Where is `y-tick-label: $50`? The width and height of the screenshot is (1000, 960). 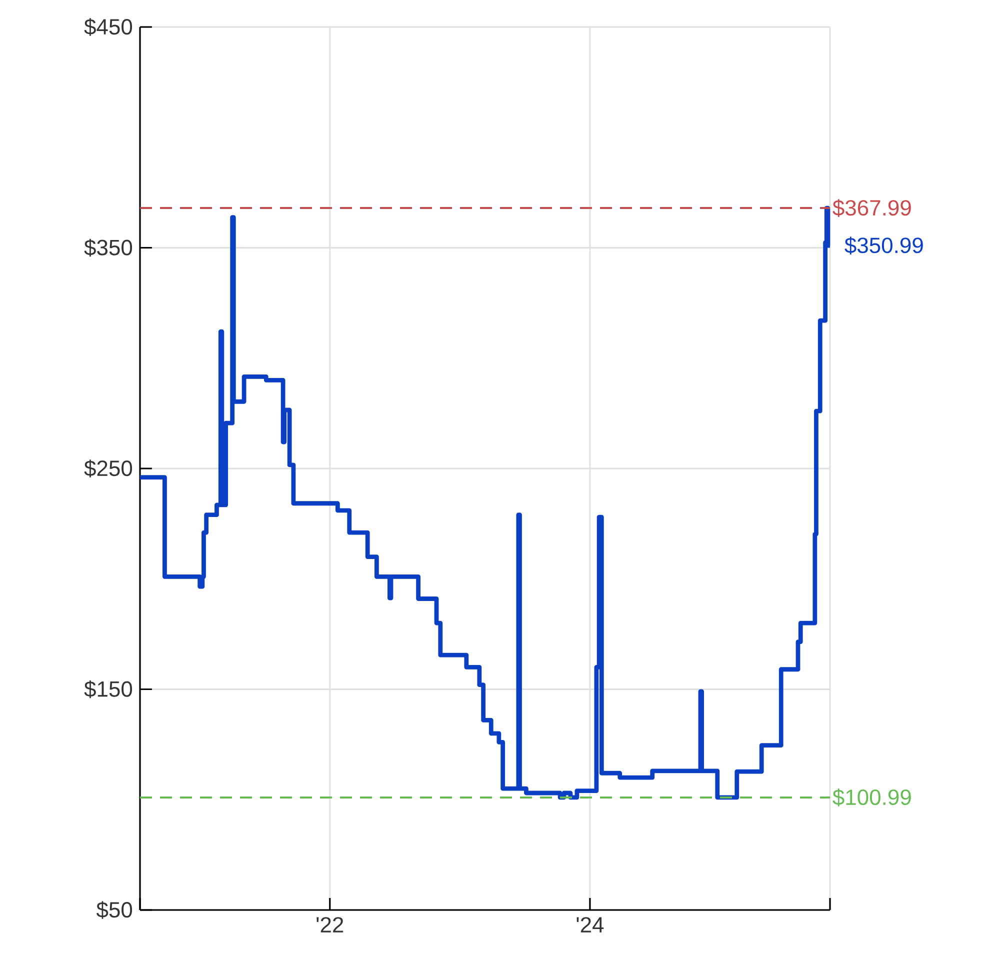
y-tick-label: $50 is located at coordinates (114, 910).